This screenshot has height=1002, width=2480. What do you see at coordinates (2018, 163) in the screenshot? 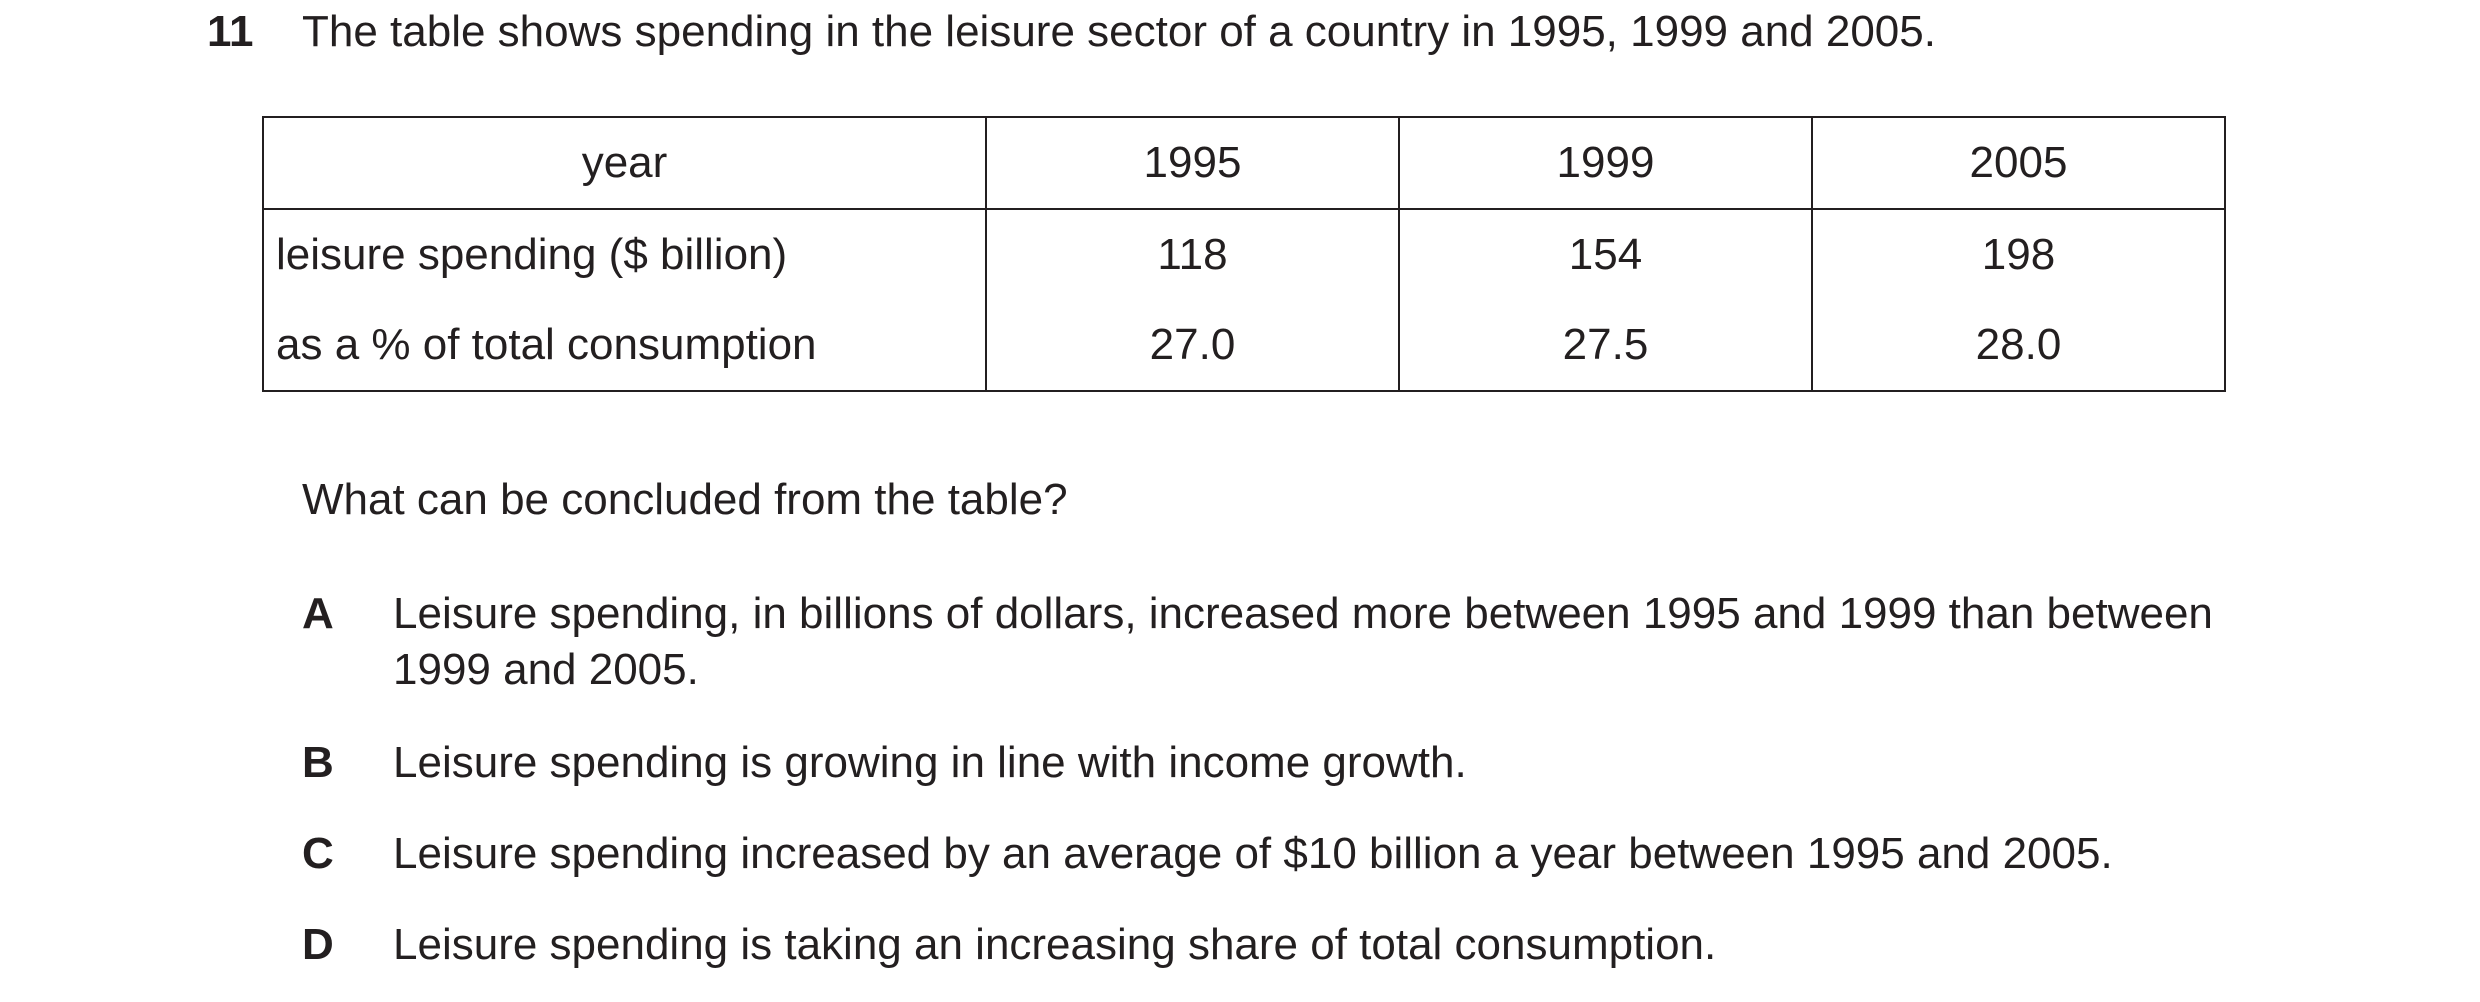
I see `header-year-2005: 2005` at bounding box center [2018, 163].